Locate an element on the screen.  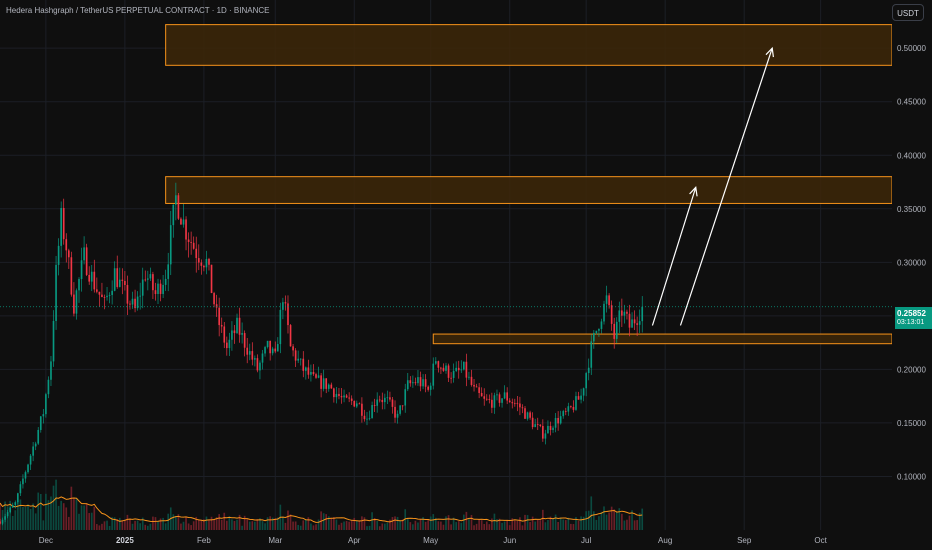
time-tick-label: Feb is located at coordinates (204, 540).